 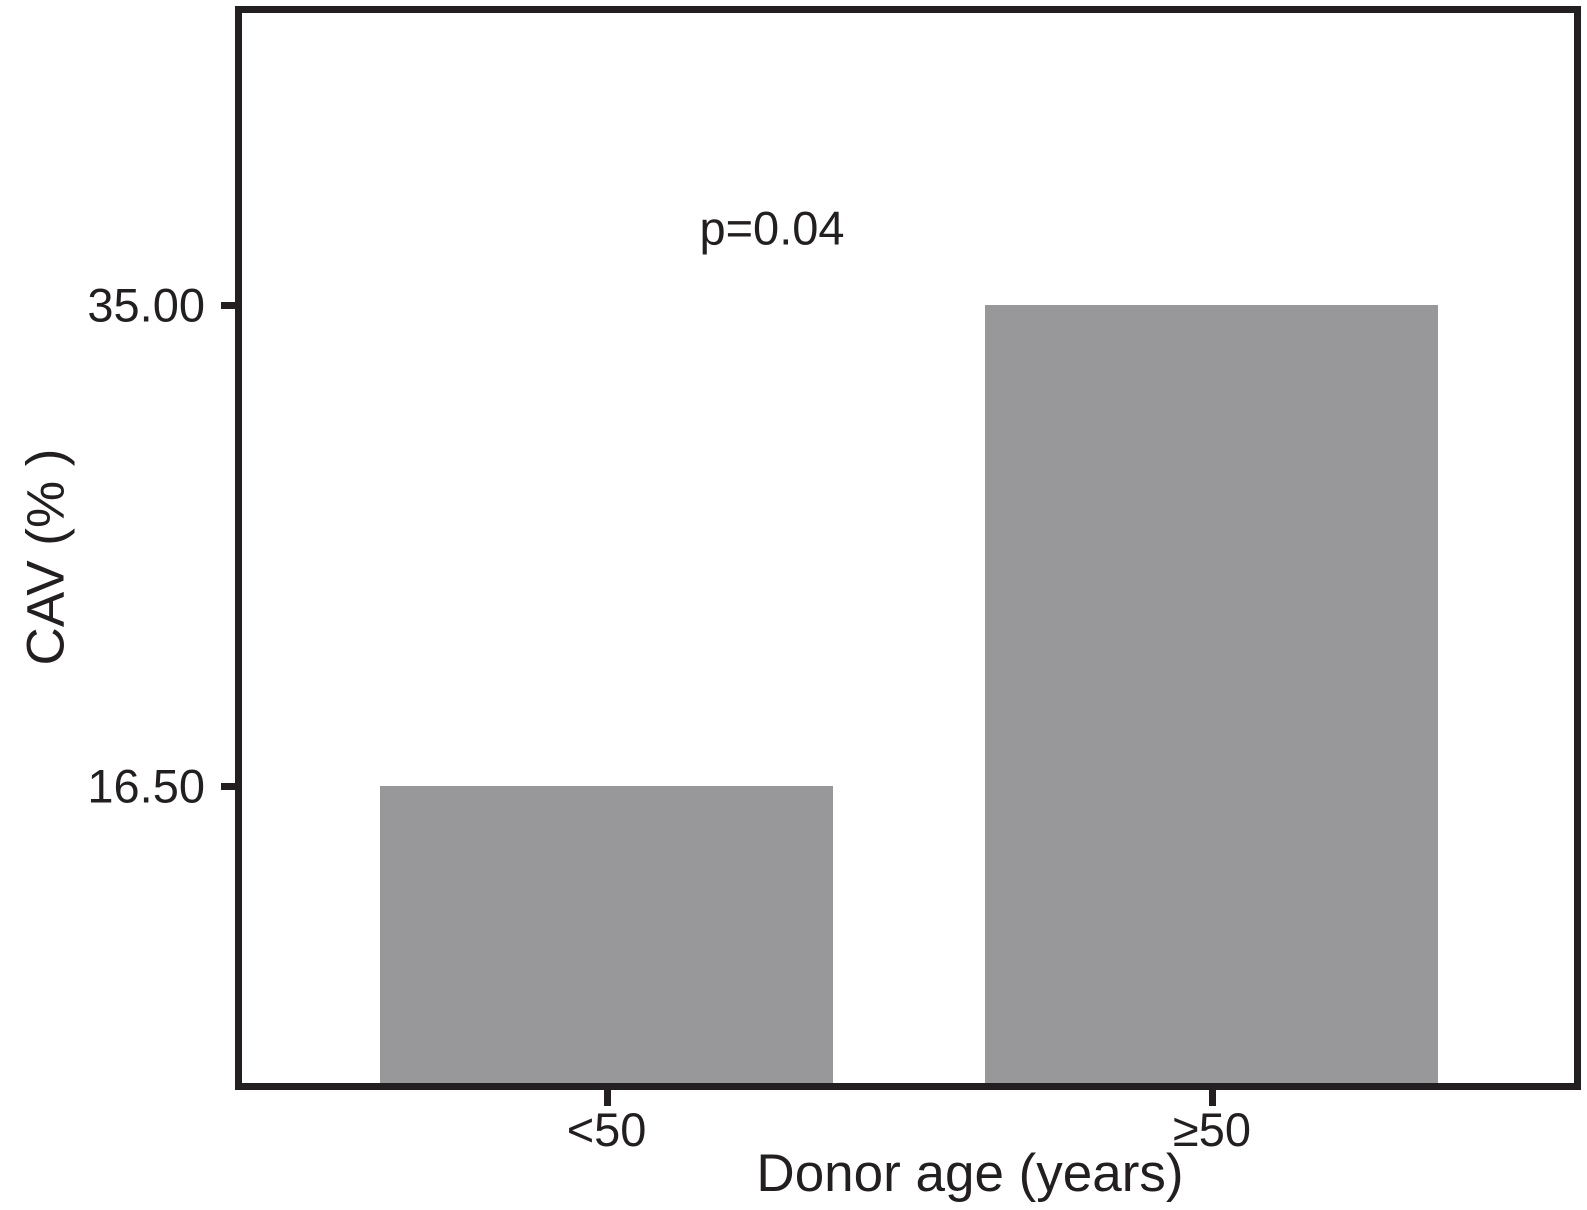 What do you see at coordinates (970, 1173) in the screenshot?
I see `x-axis-title: Donor age (years)` at bounding box center [970, 1173].